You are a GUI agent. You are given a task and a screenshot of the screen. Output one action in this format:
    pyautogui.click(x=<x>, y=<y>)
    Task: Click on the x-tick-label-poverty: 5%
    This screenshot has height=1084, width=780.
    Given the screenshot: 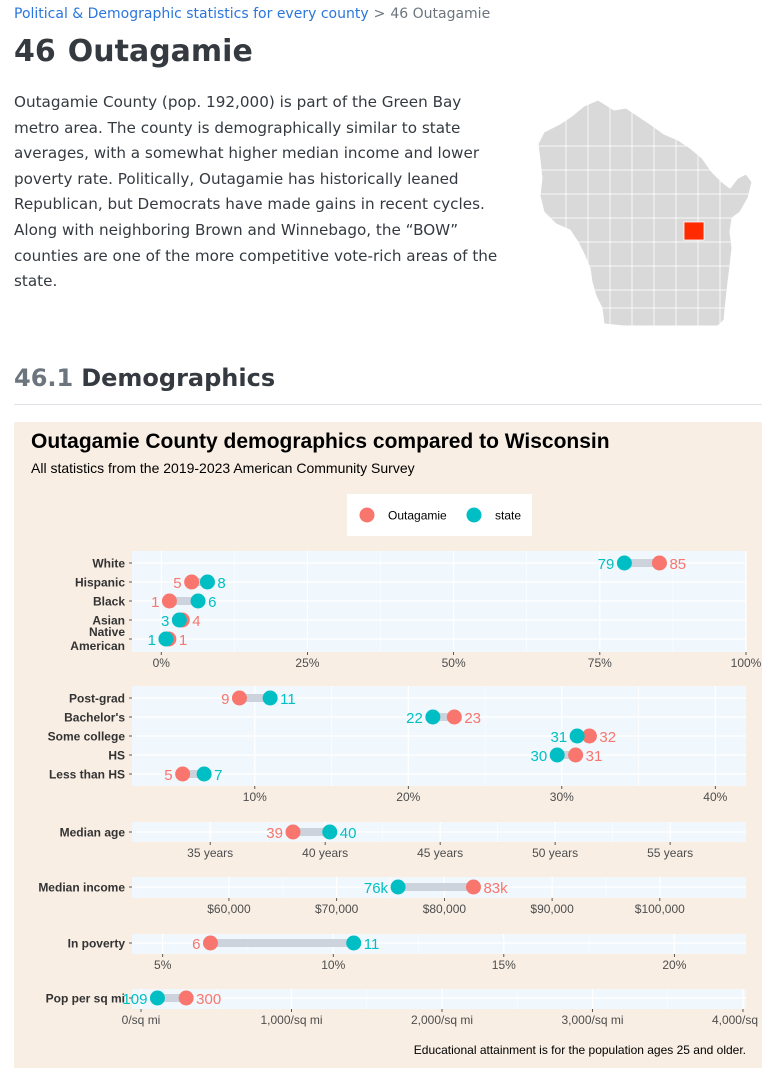 What is the action you would take?
    pyautogui.click(x=163, y=965)
    